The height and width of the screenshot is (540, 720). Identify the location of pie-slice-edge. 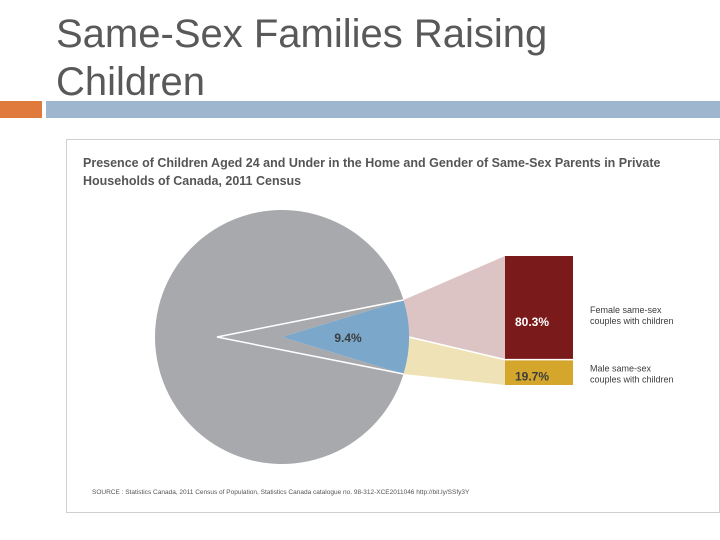
(310, 337).